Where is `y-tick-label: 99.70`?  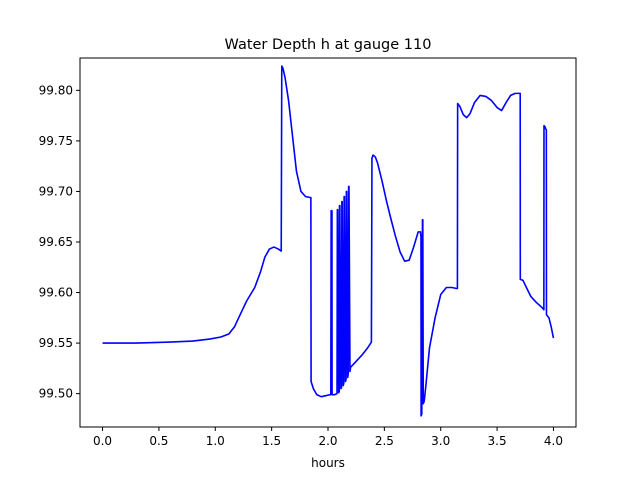
y-tick-label: 99.70 is located at coordinates (56, 191).